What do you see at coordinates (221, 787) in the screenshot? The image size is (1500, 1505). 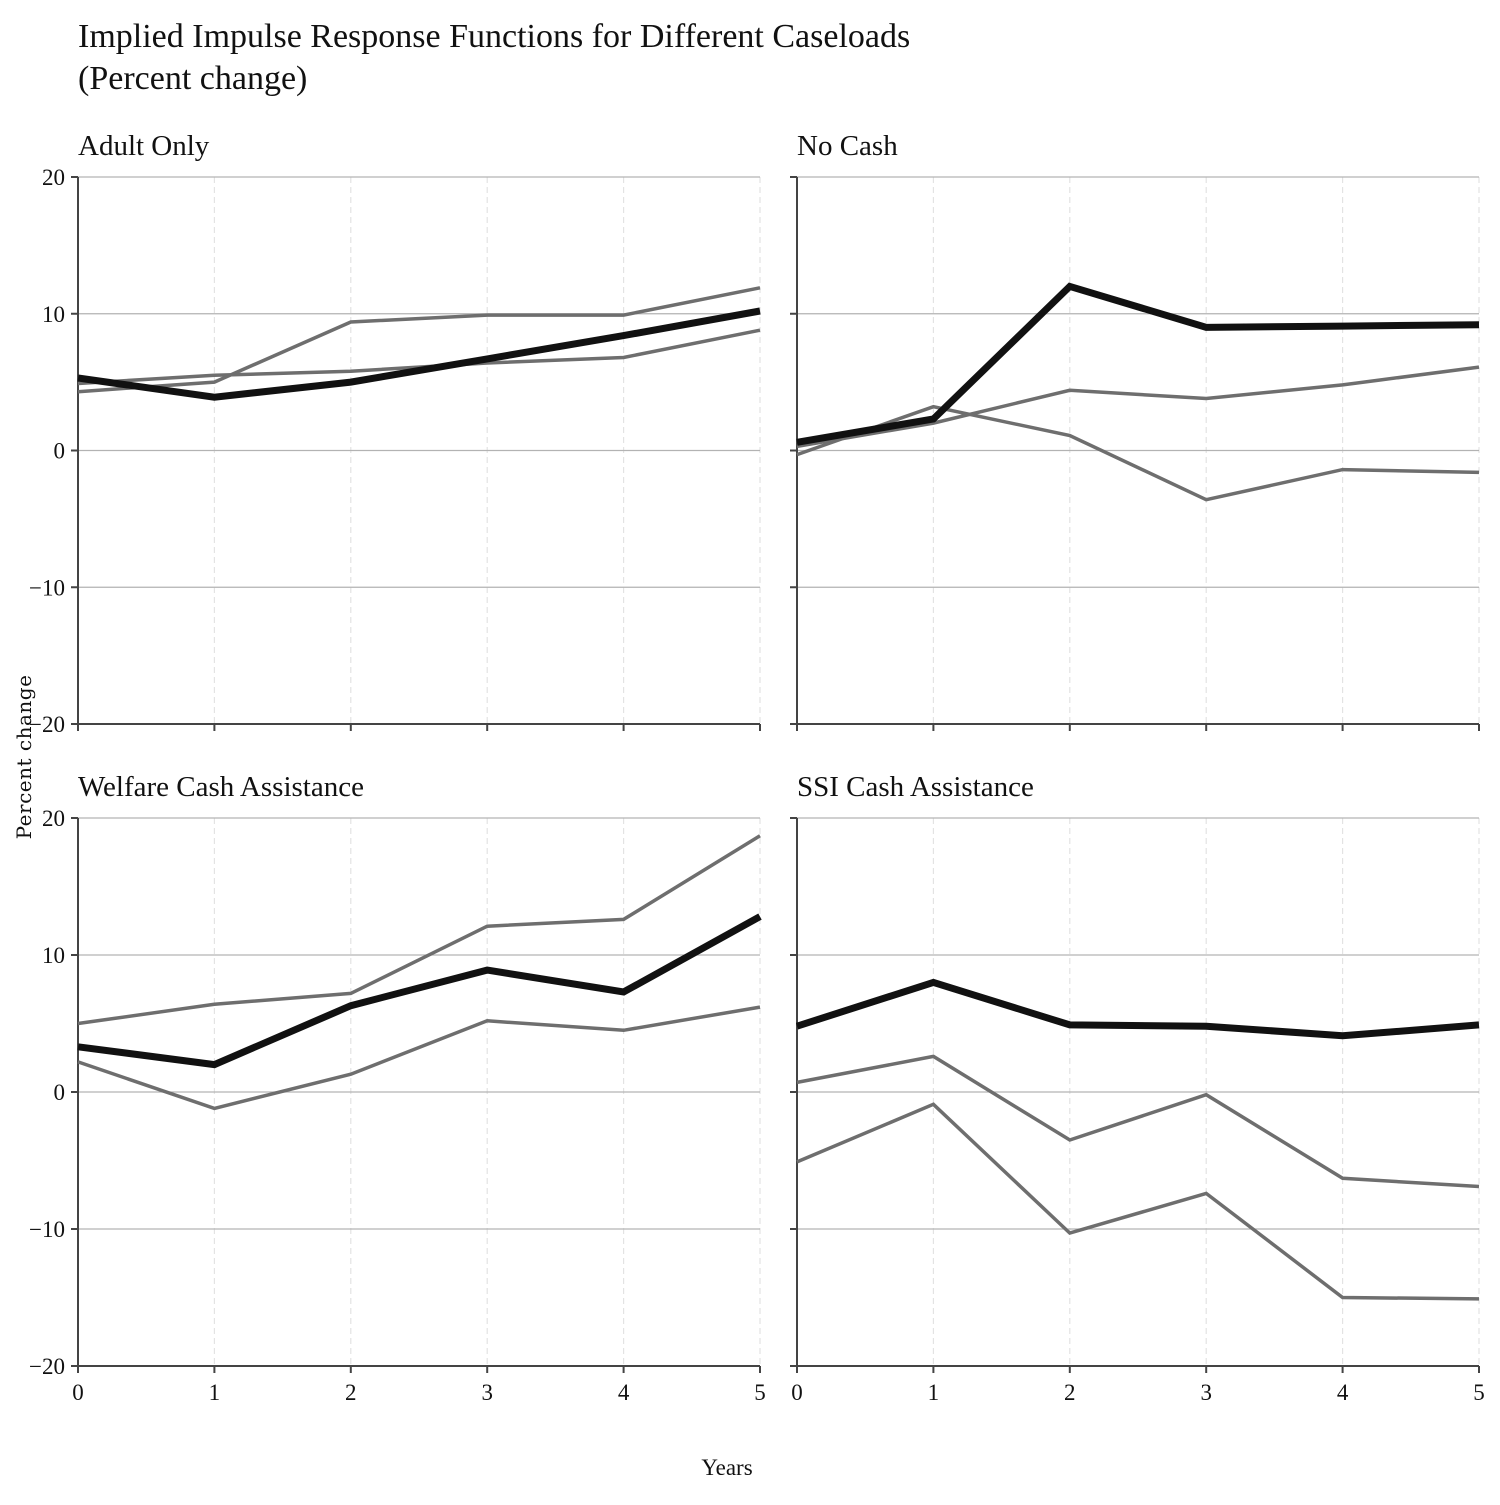 I see `panel-title: Welfare Cash Assistance` at bounding box center [221, 787].